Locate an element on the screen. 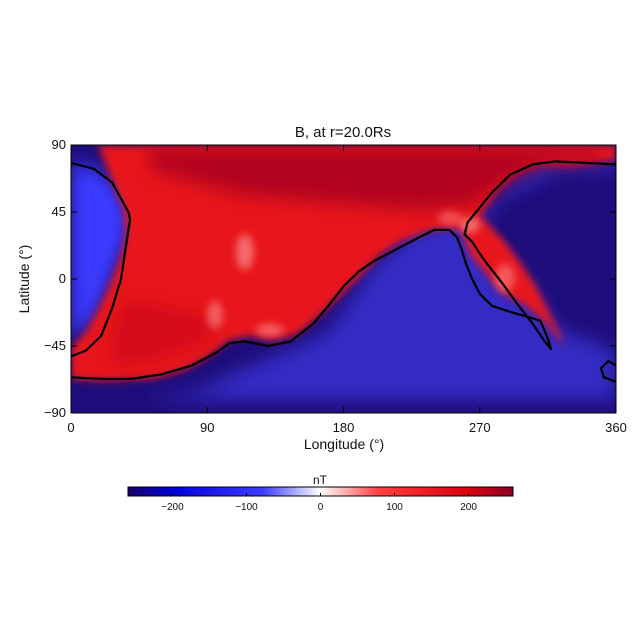 Image resolution: width=640 pixels, height=640 pixels. x-tick-label: 90 is located at coordinates (207, 427).